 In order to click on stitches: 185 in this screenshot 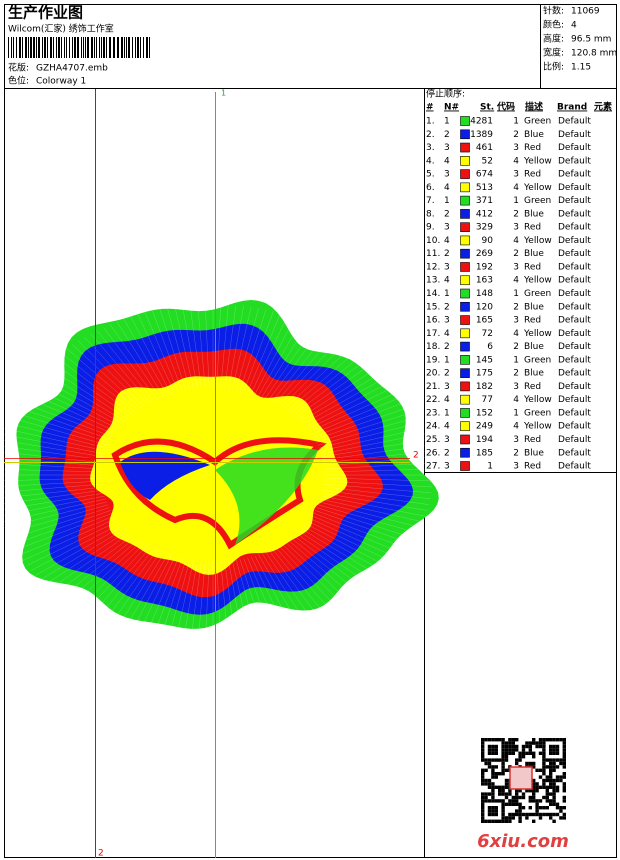, I will do `click(484, 453)`.